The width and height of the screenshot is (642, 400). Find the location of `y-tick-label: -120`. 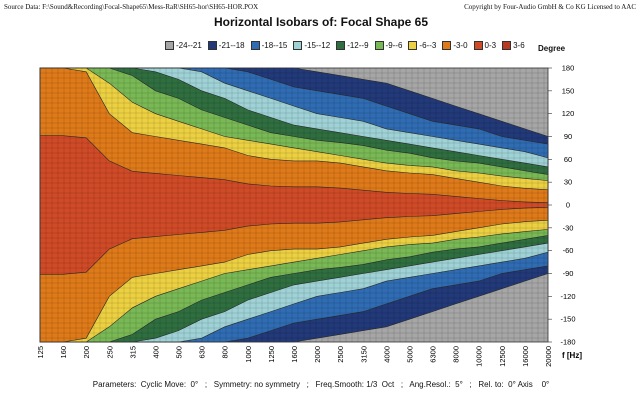

y-tick-label: -120 is located at coordinates (567, 296).